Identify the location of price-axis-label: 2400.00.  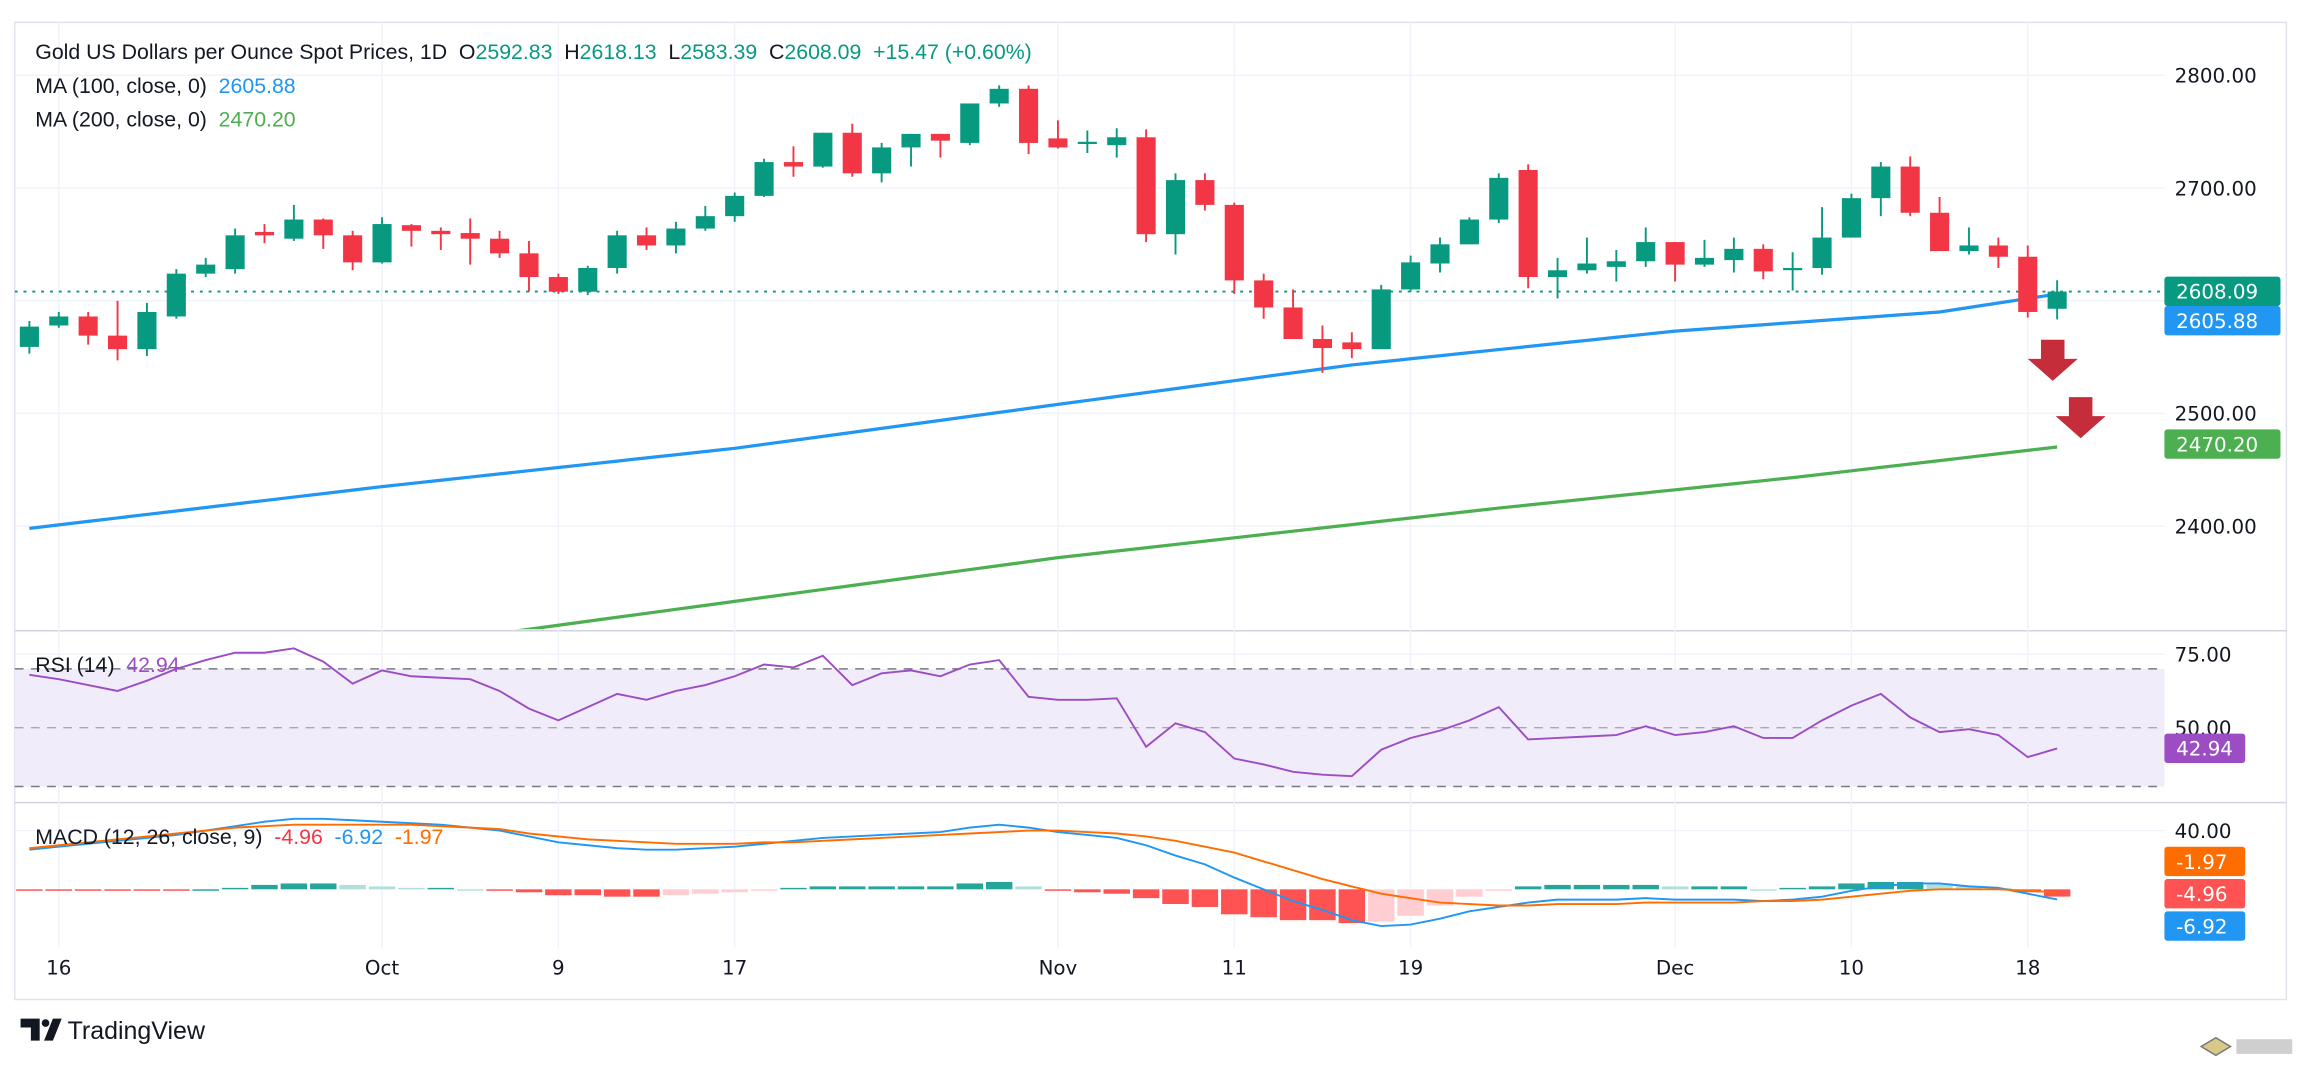
(2216, 526).